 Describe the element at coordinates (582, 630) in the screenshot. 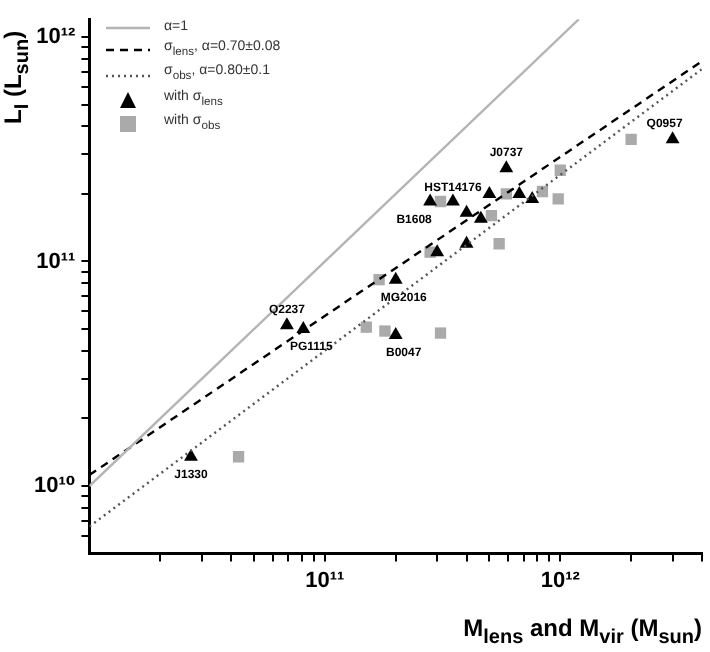

I see `x-axis-title: M$_{lens}$ and M$_{vir}$ (M$_{sun}$)` at that location.